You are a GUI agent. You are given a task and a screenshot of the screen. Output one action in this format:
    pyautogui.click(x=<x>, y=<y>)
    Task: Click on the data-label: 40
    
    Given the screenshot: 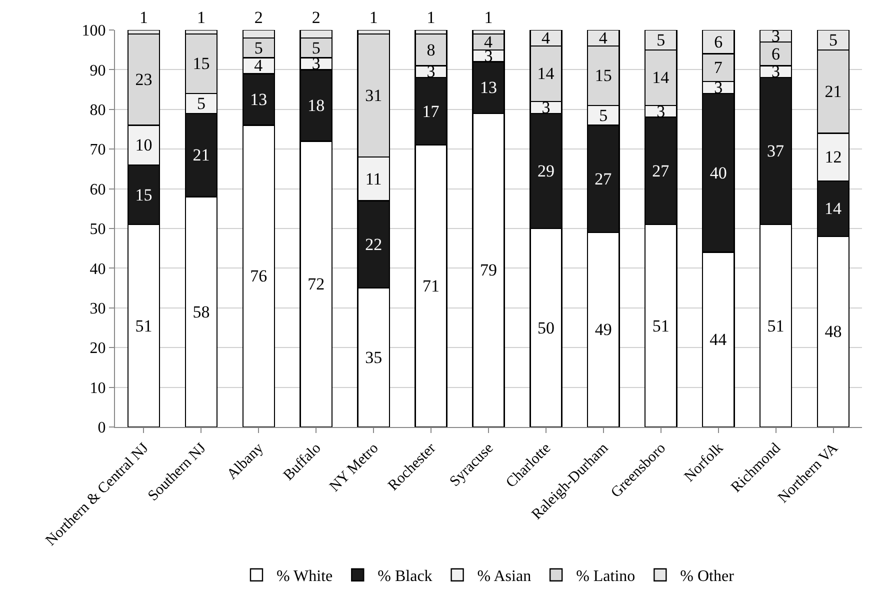 What is the action you would take?
    pyautogui.click(x=718, y=172)
    